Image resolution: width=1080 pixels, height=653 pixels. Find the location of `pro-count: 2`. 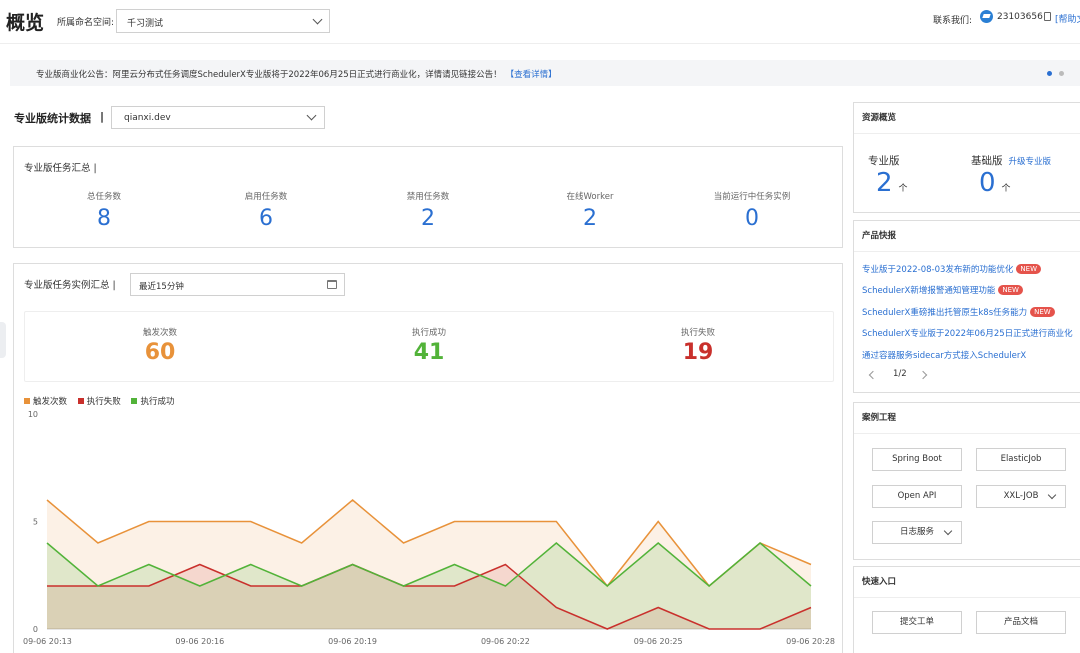

pro-count: 2 is located at coordinates (884, 183).